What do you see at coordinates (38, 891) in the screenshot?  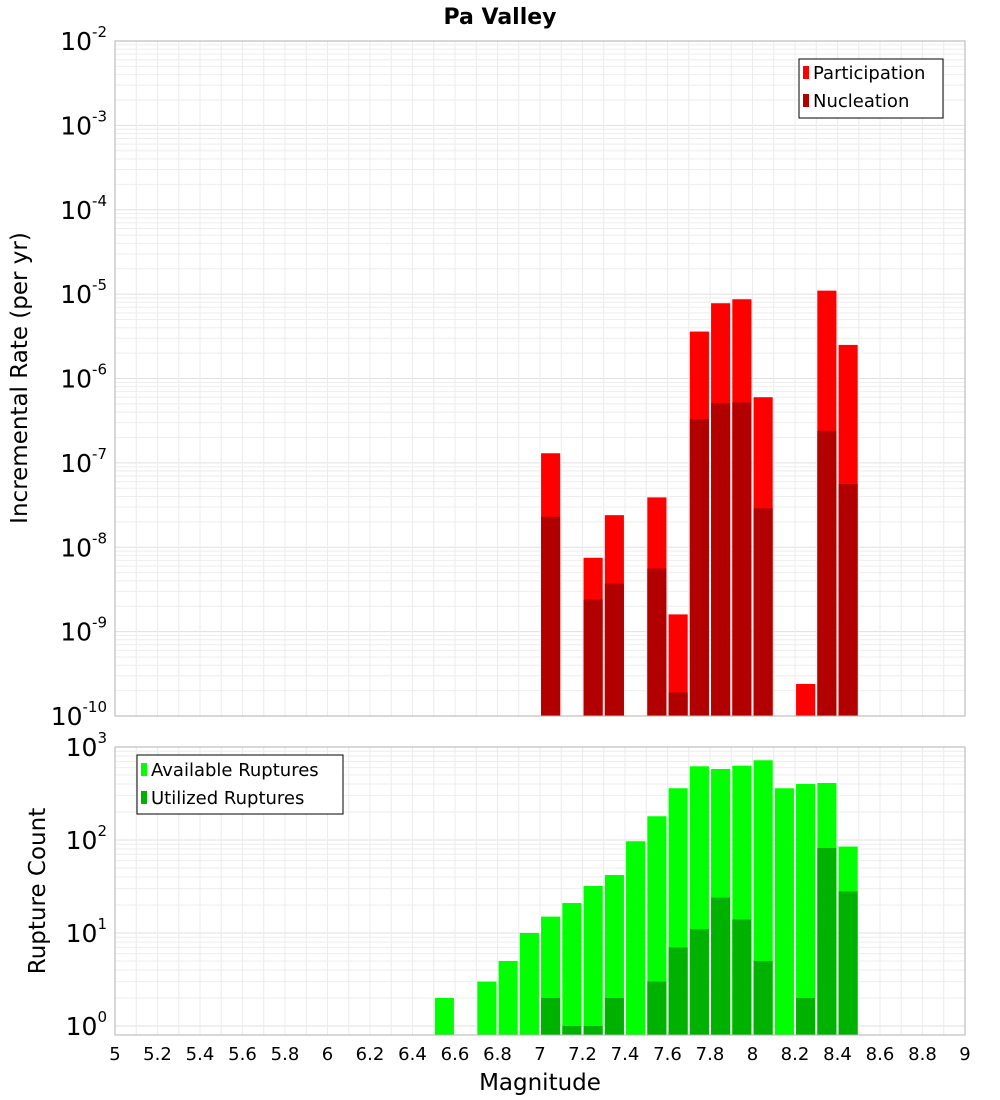 I see `count-y-axis-label: Rupture Count` at bounding box center [38, 891].